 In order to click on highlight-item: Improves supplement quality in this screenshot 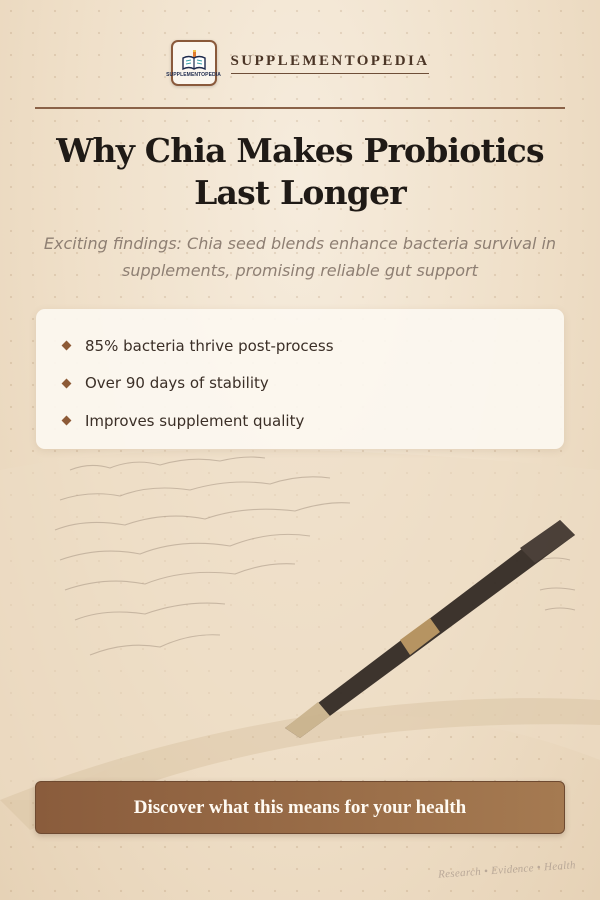, I will do `click(300, 421)`.